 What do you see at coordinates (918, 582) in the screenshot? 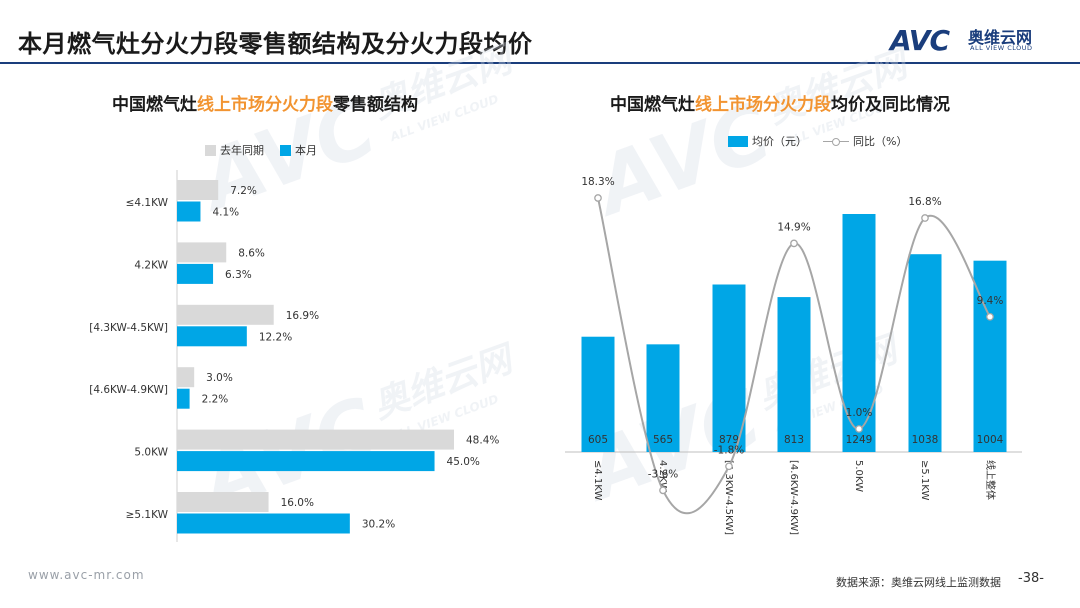
I see `footer-source: 数据来源：奥维云网线上监测数据` at bounding box center [918, 582].